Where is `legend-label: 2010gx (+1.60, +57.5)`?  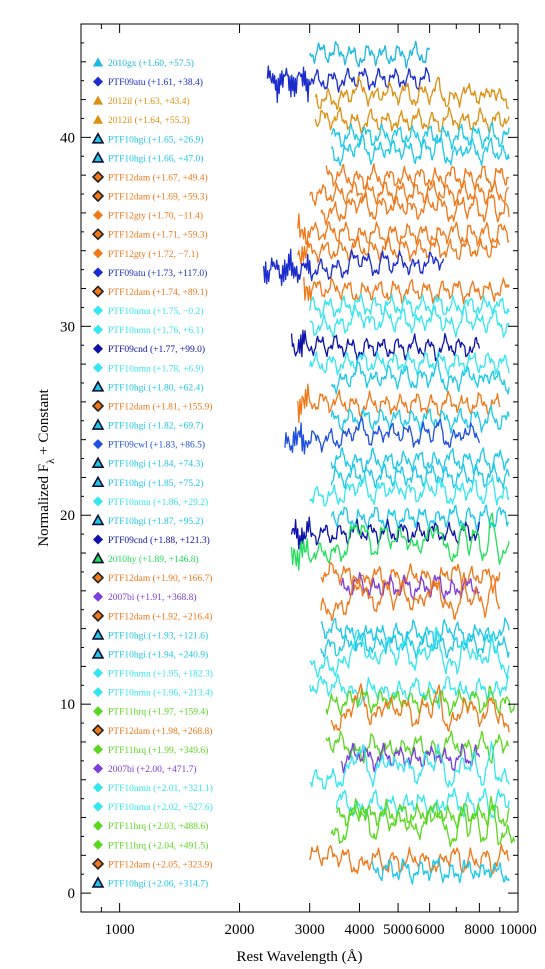
legend-label: 2010gx (+1.60, +57.5) is located at coordinates (151, 63).